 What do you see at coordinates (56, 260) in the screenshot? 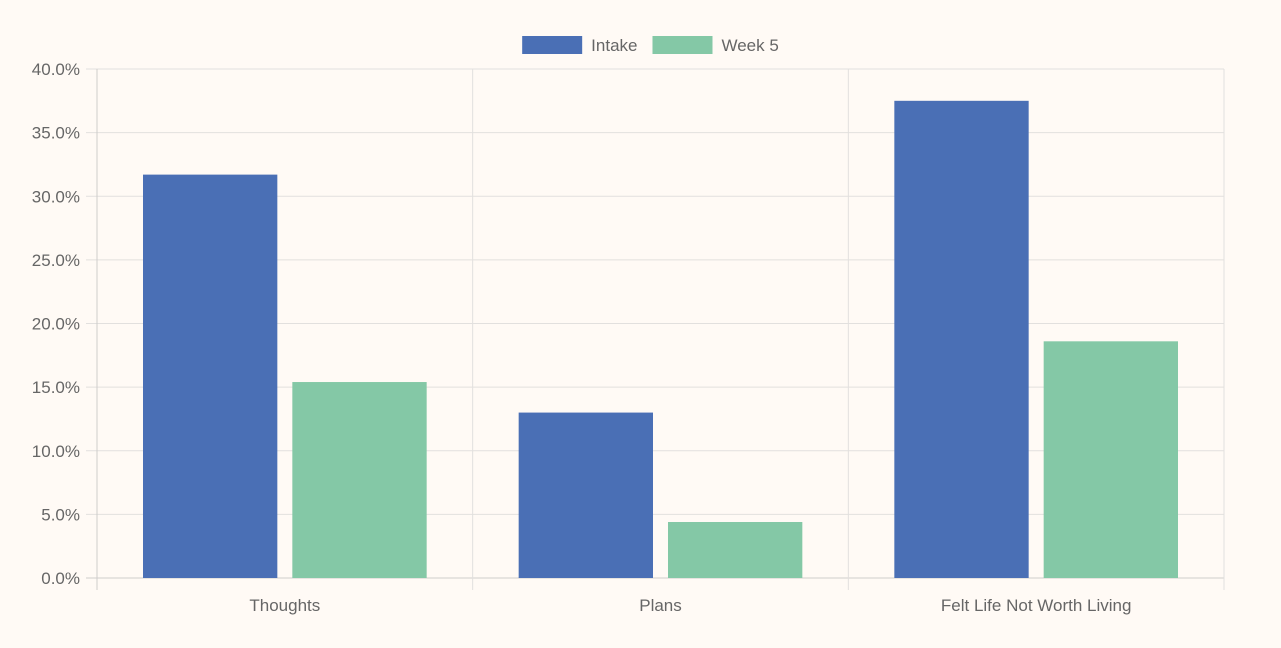
I see `y-tick-label: 25.0%` at bounding box center [56, 260].